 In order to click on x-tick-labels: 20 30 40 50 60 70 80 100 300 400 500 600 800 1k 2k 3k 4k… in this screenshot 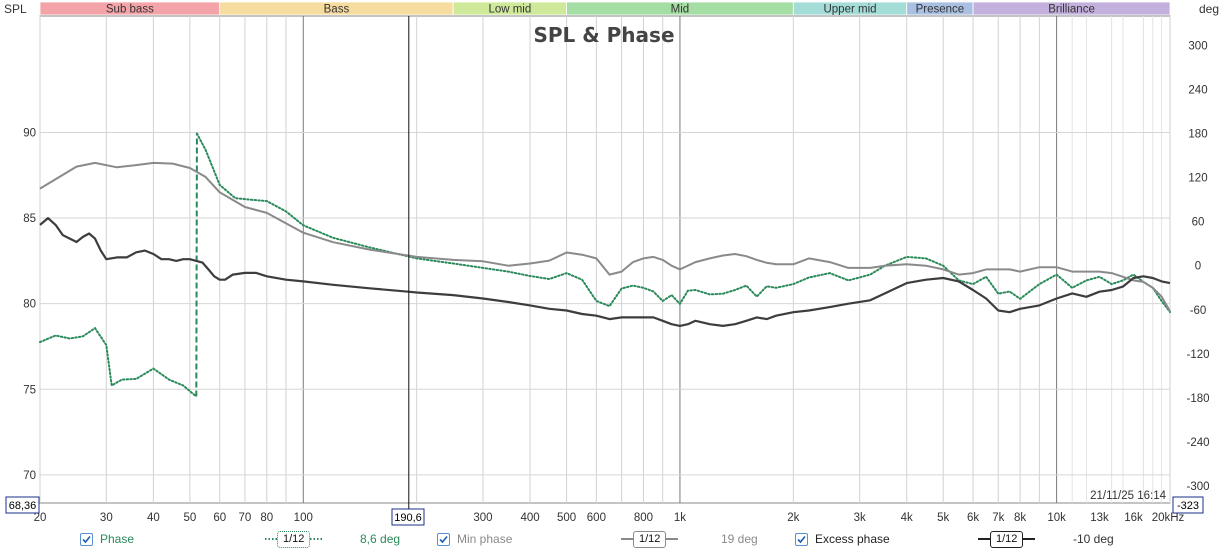, I will do `click(609, 518)`.